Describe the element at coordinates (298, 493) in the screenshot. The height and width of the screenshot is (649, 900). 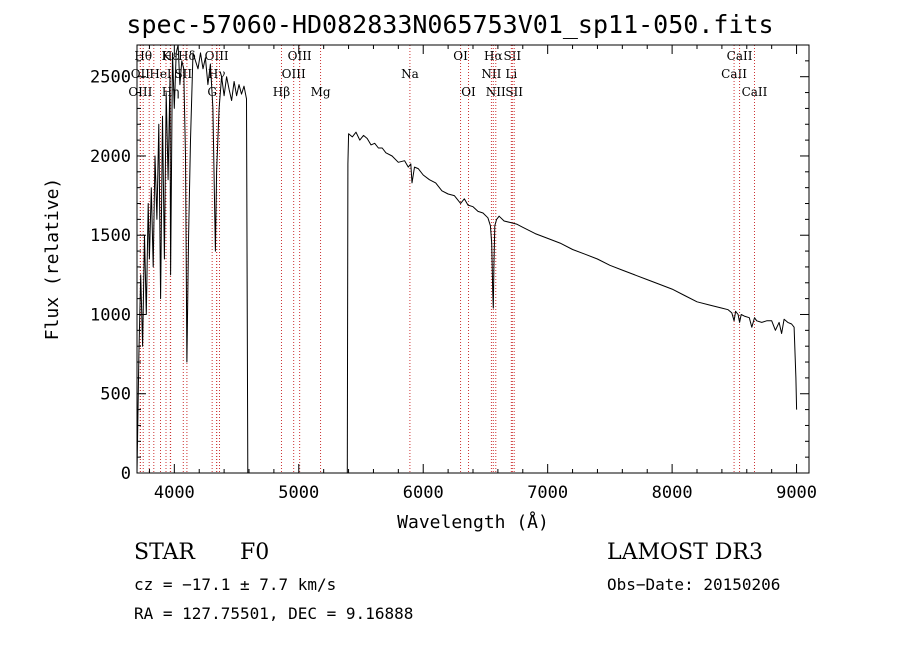
I see `x-tick-label: 5000` at that location.